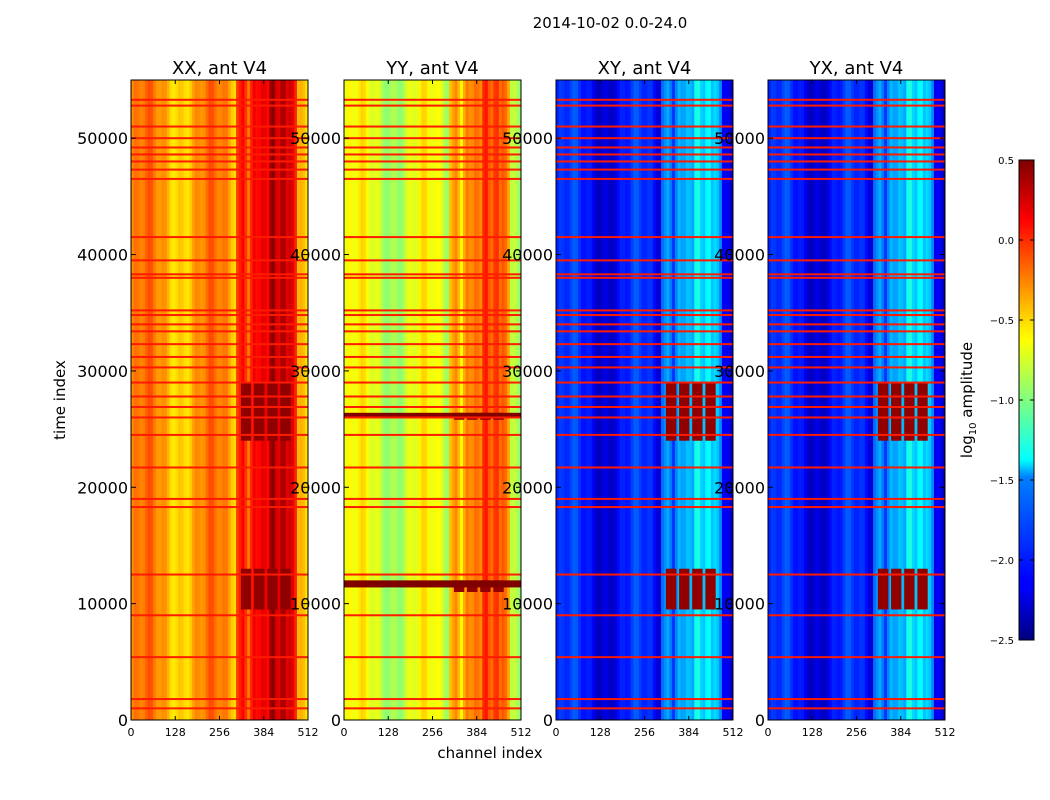 The width and height of the screenshot is (1050, 800). What do you see at coordinates (968, 400) in the screenshot?
I see `colorbar-label: log10 amplitude` at bounding box center [968, 400].